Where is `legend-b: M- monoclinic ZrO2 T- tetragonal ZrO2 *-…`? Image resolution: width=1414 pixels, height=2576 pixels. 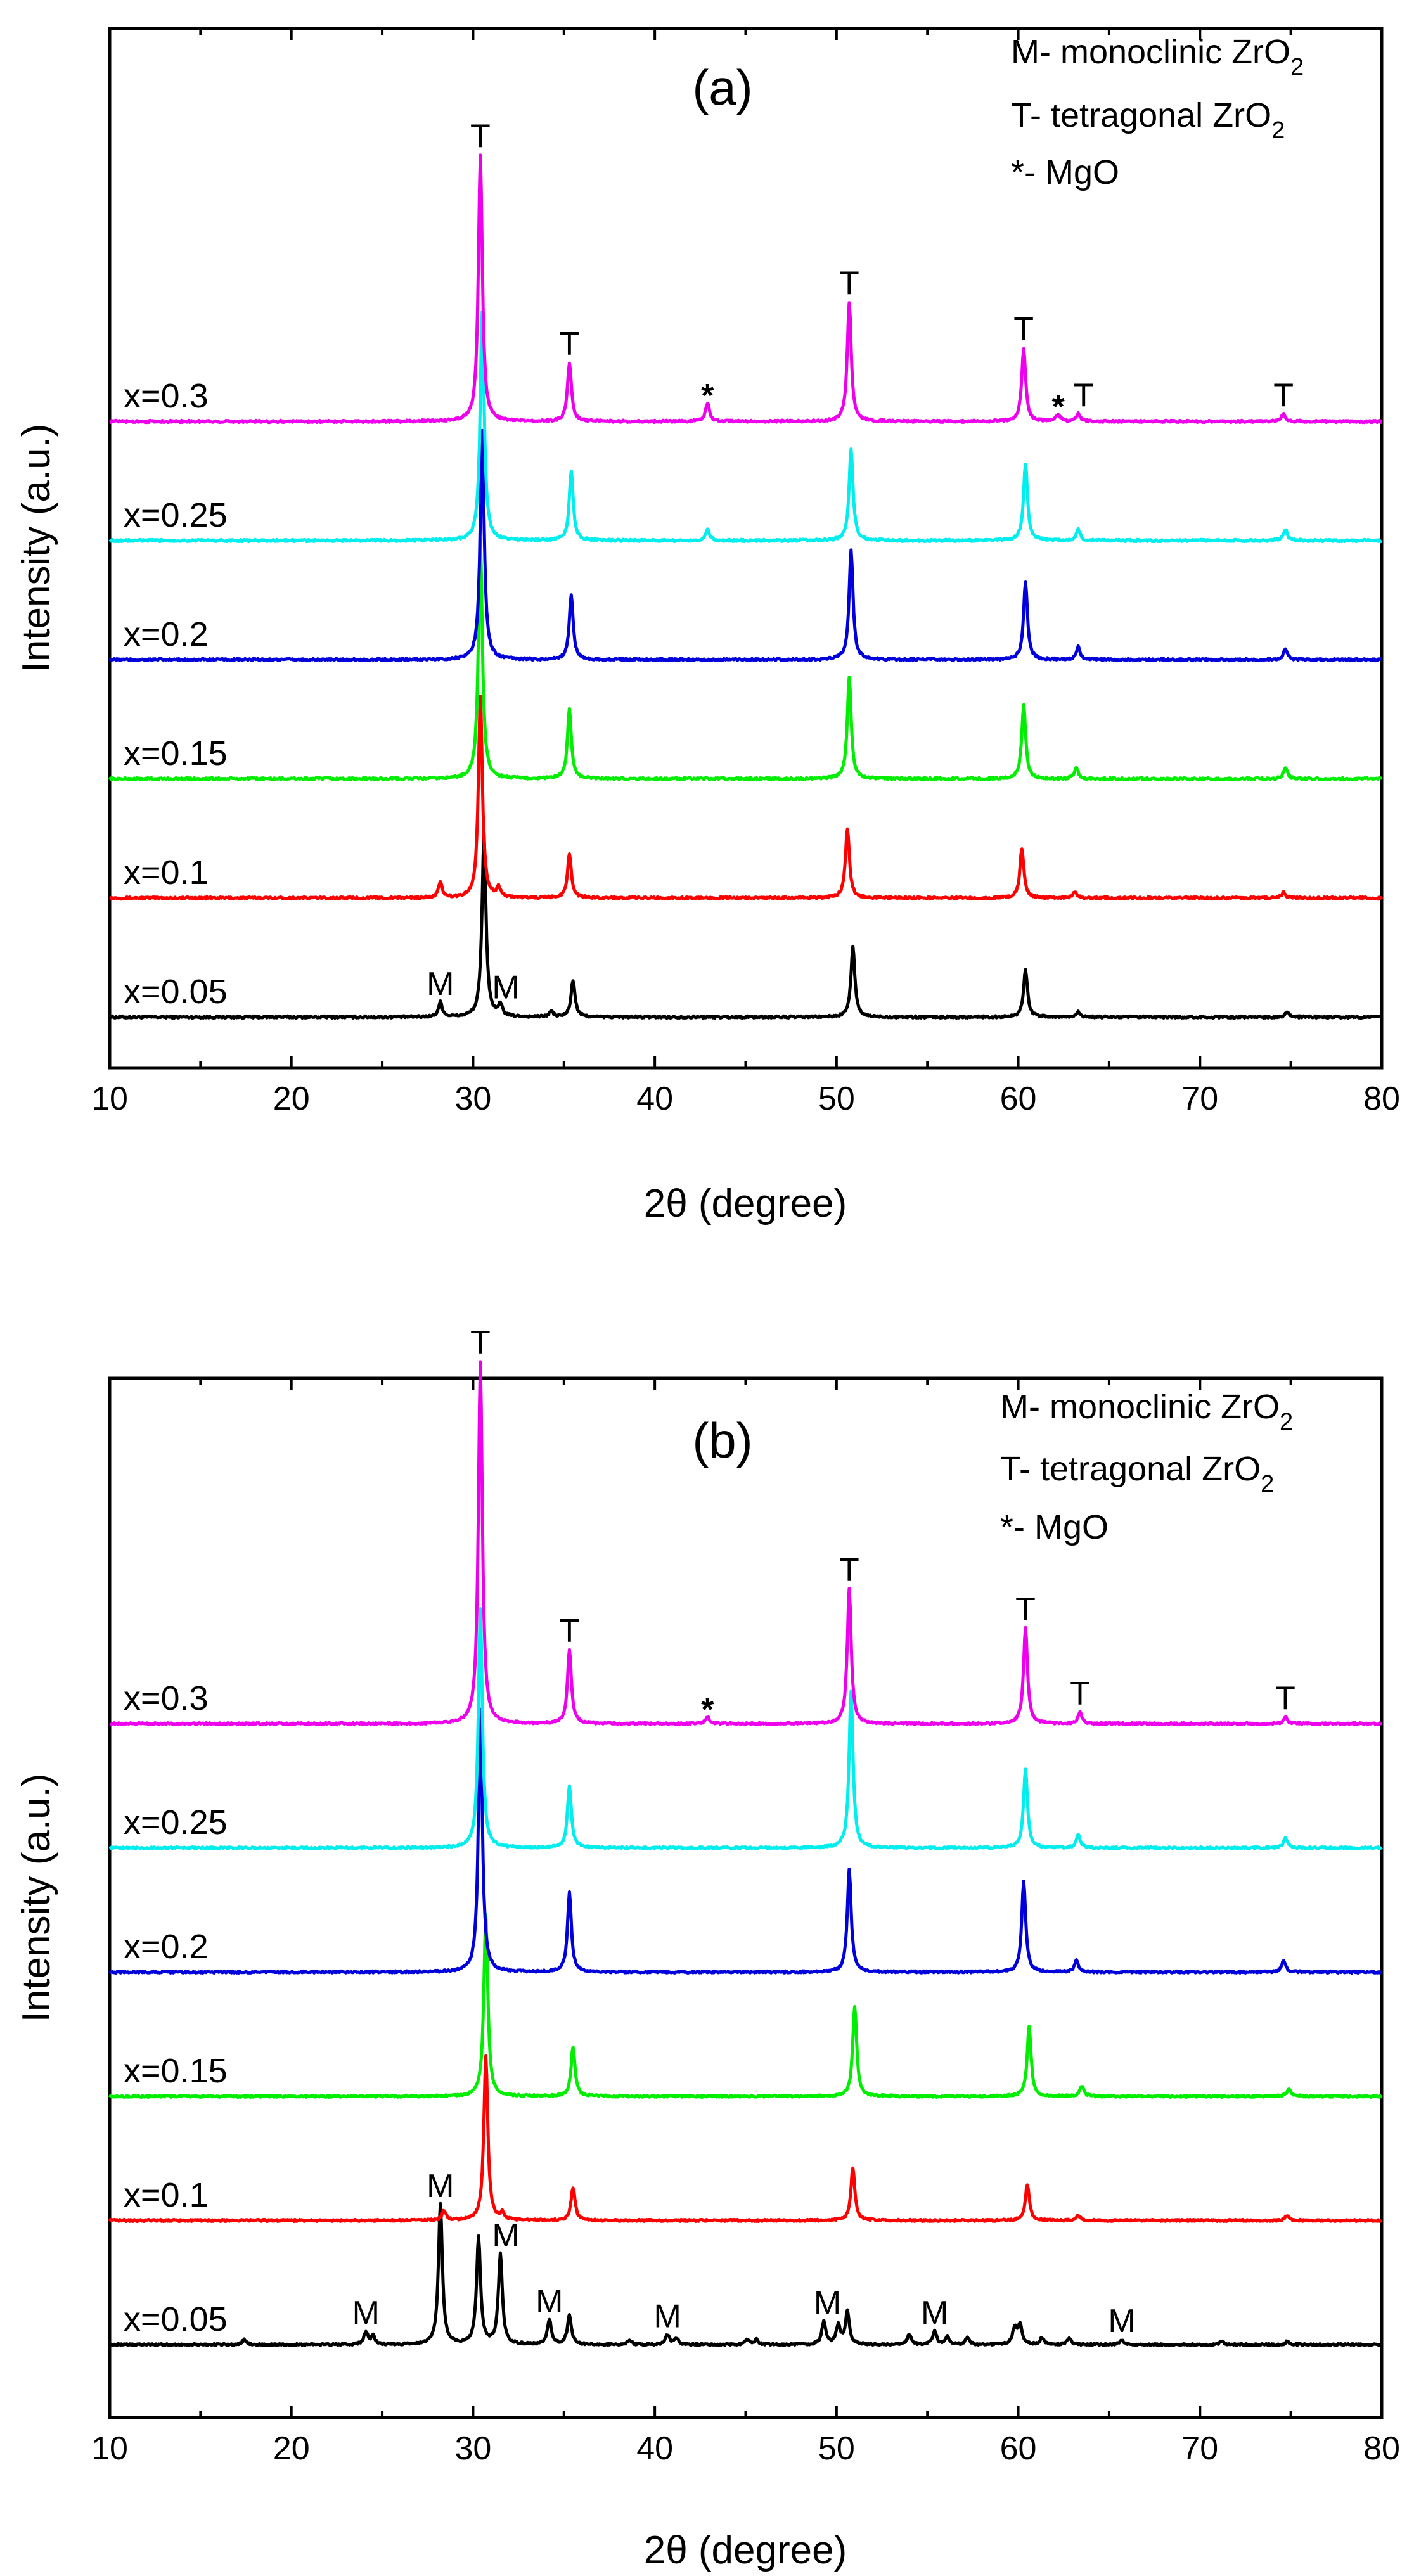 legend-b: M- monoclinic ZrO2 T- tetragonal ZrO2 *-… is located at coordinates (1146, 1467).